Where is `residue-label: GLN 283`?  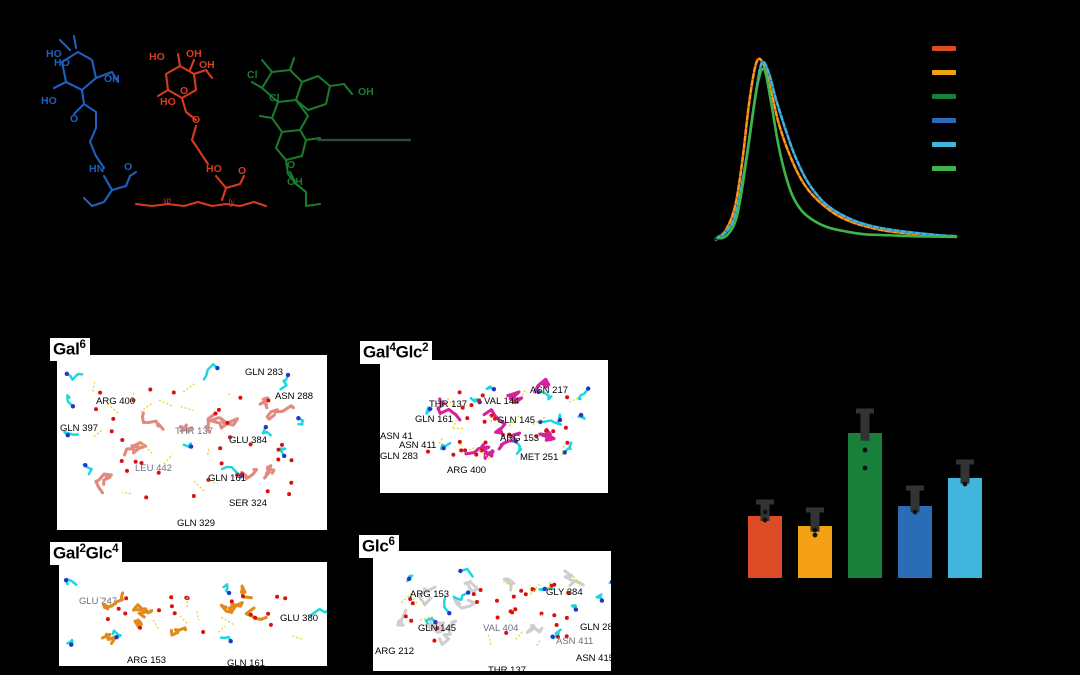
residue-label: GLN 283 is located at coordinates (399, 456).